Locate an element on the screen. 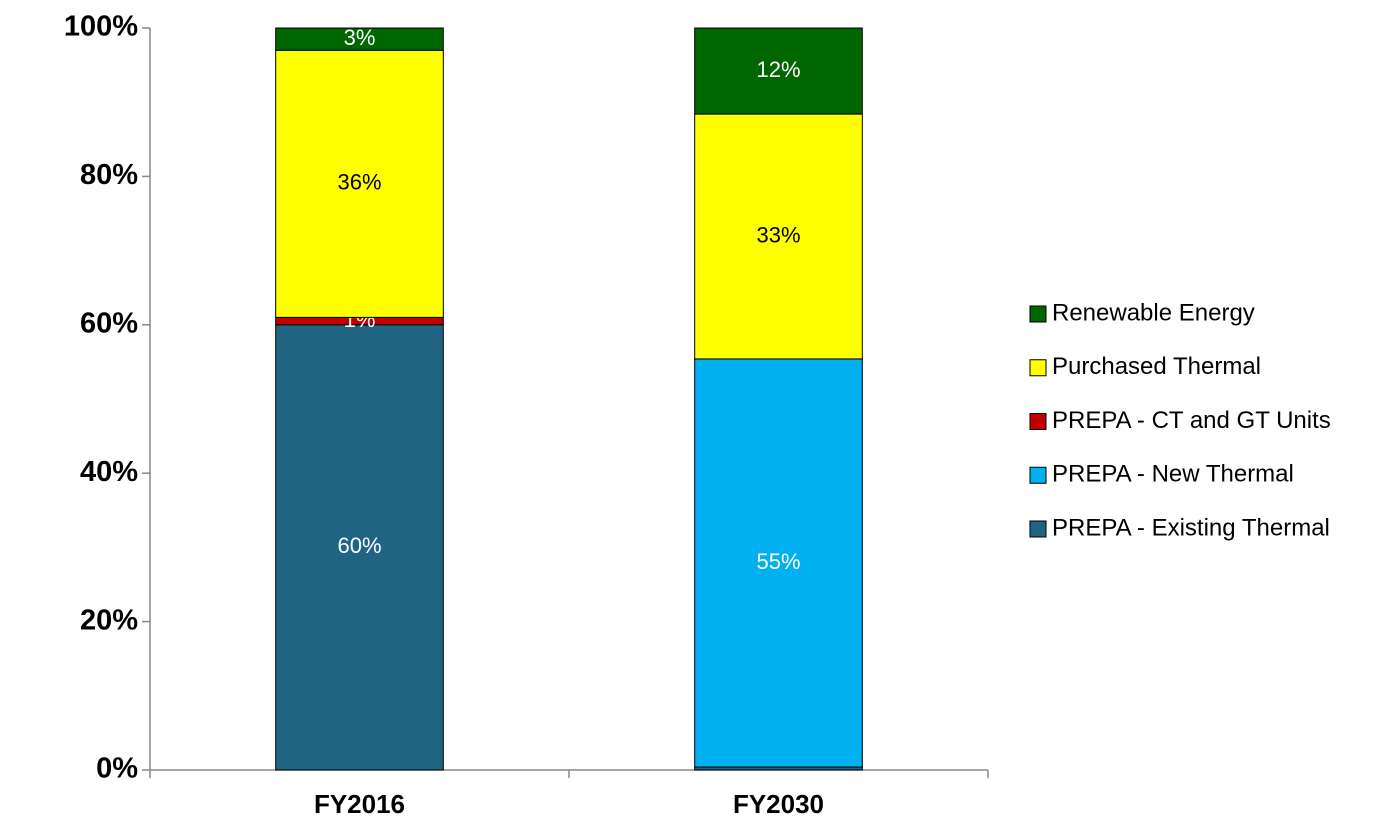 The image size is (1388, 833). data-label: 55% is located at coordinates (778, 561).